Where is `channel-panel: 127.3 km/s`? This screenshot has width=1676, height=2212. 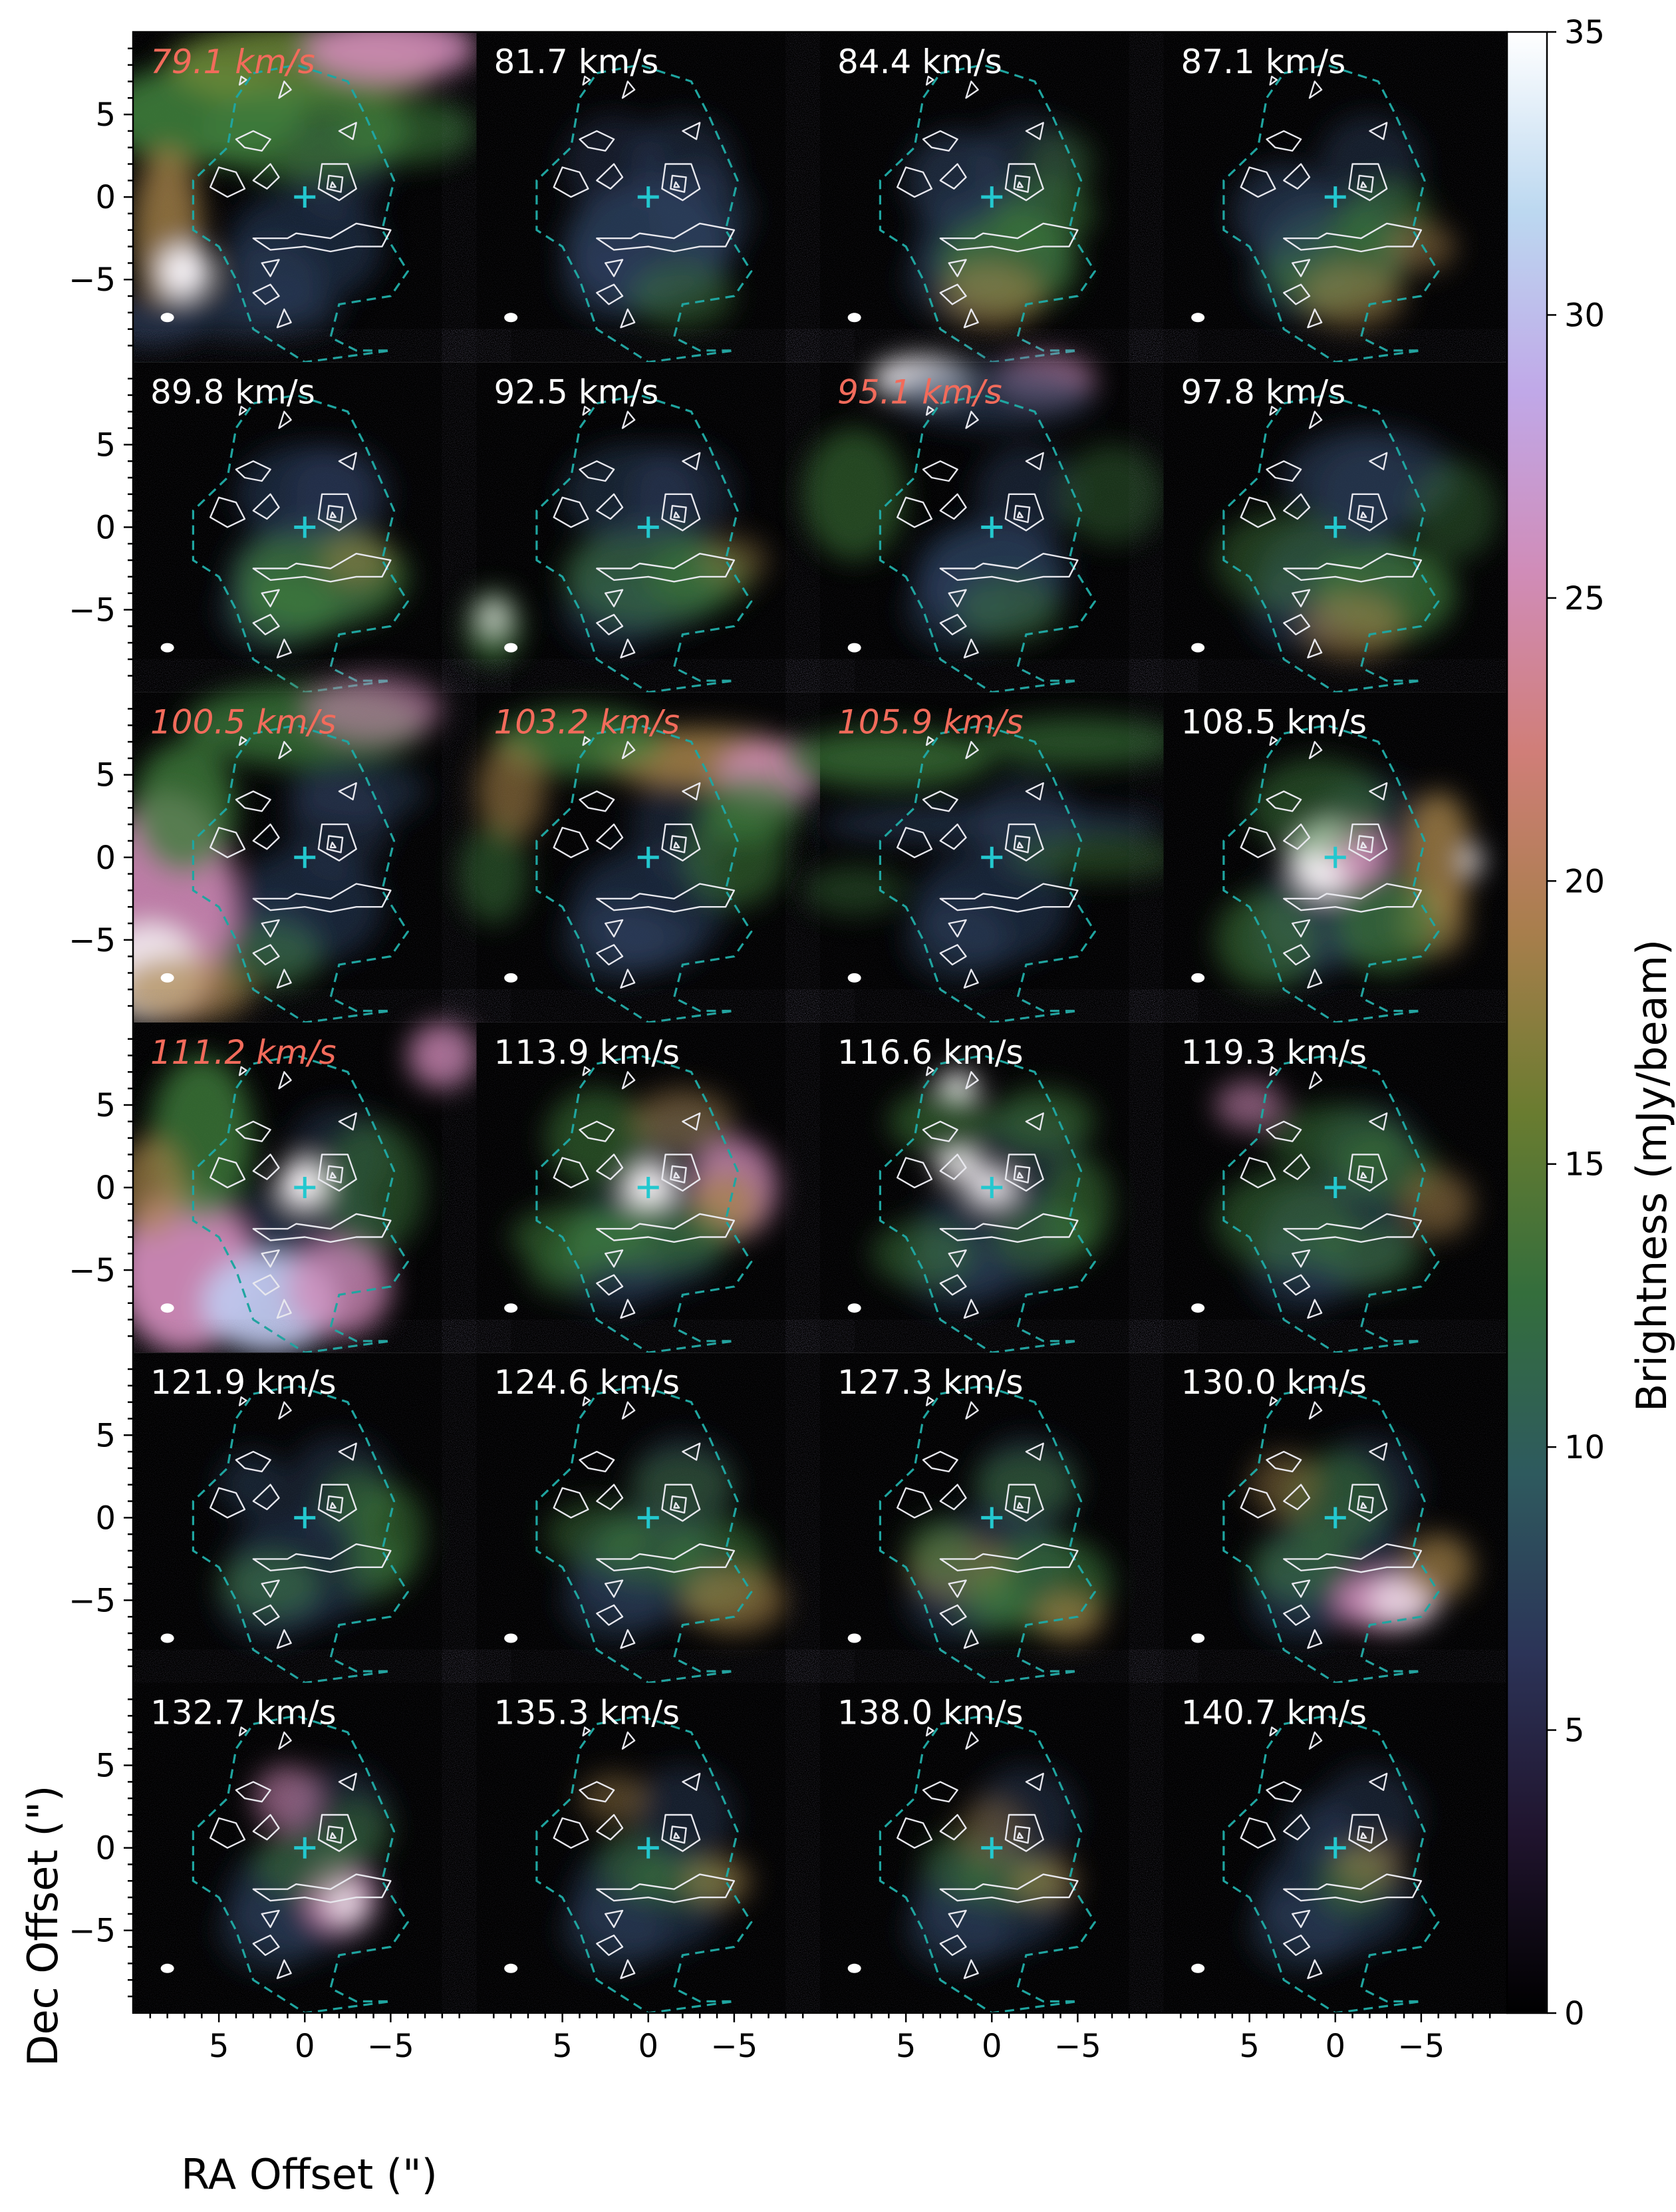
channel-panel: 127.3 km/s is located at coordinates (992, 1518).